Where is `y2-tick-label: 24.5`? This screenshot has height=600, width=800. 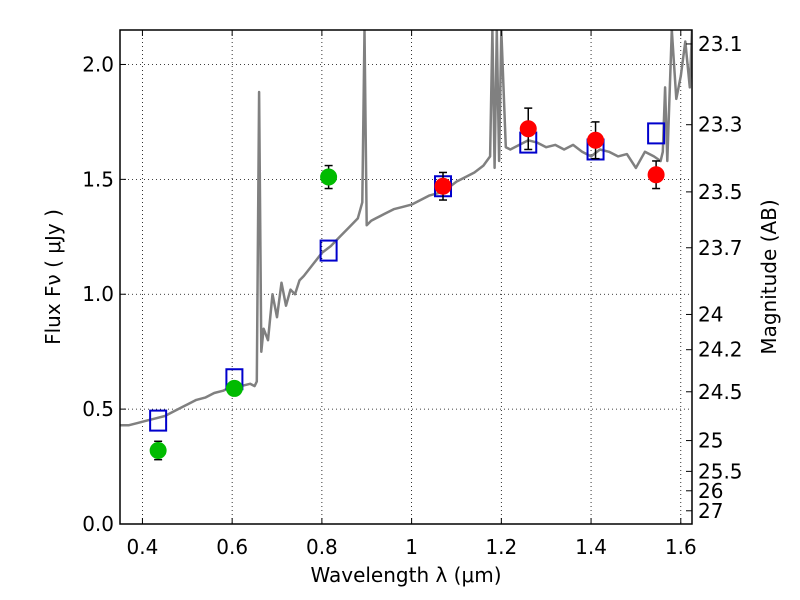
y2-tick-label: 24.5 is located at coordinates (720, 392).